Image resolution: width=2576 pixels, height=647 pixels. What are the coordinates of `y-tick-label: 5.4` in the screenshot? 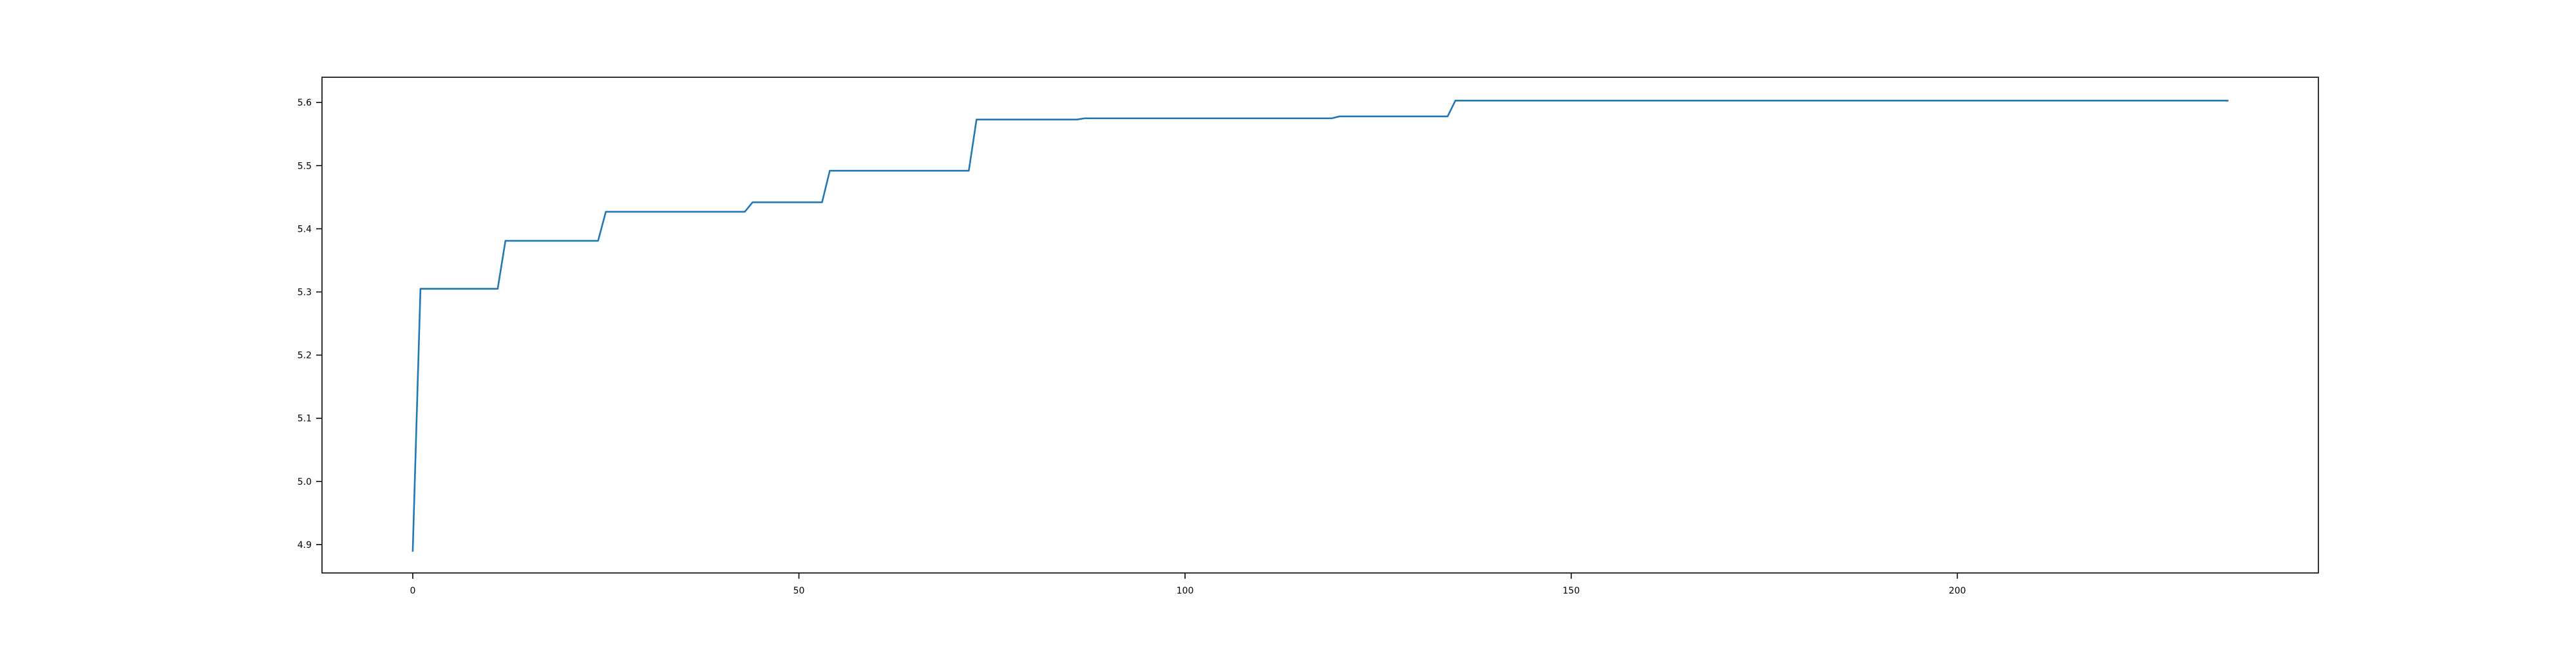 It's located at (305, 229).